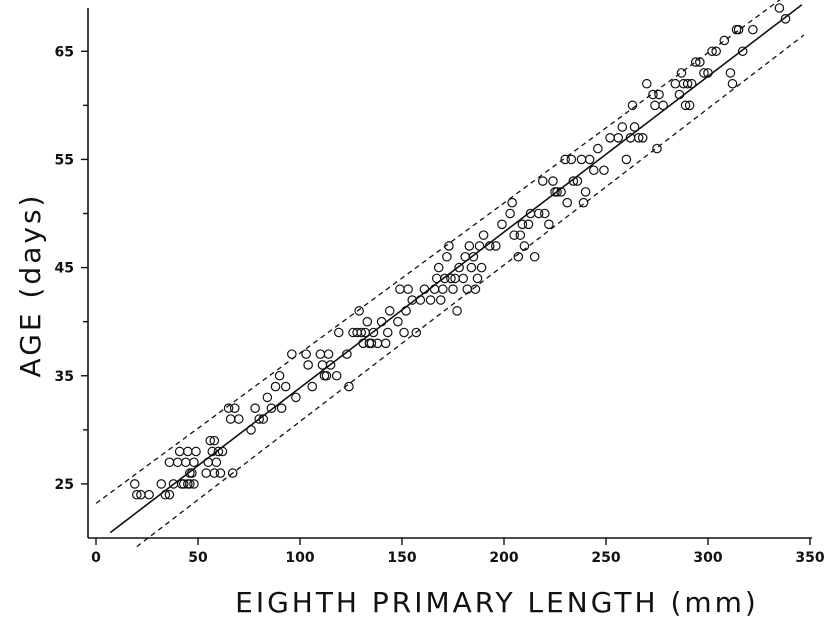 The image size is (828, 623). Describe the element at coordinates (458, 552) in the screenshot. I see `x-ticks: 0 50 100 150 200 250 300 350` at that location.